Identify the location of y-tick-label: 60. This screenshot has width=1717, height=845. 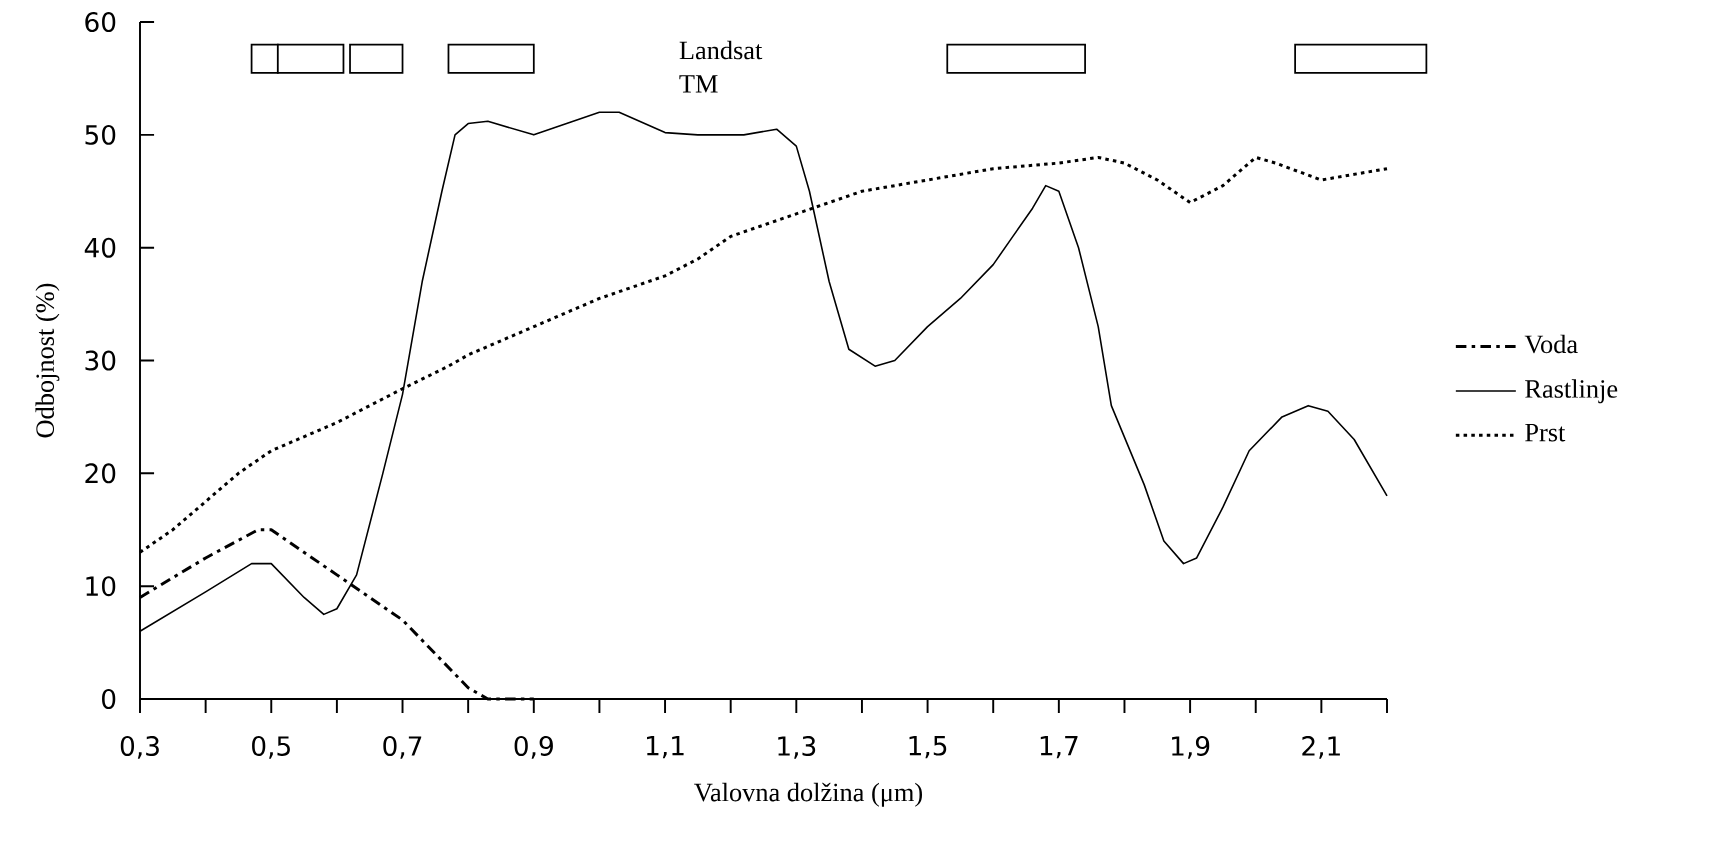
(100, 22).